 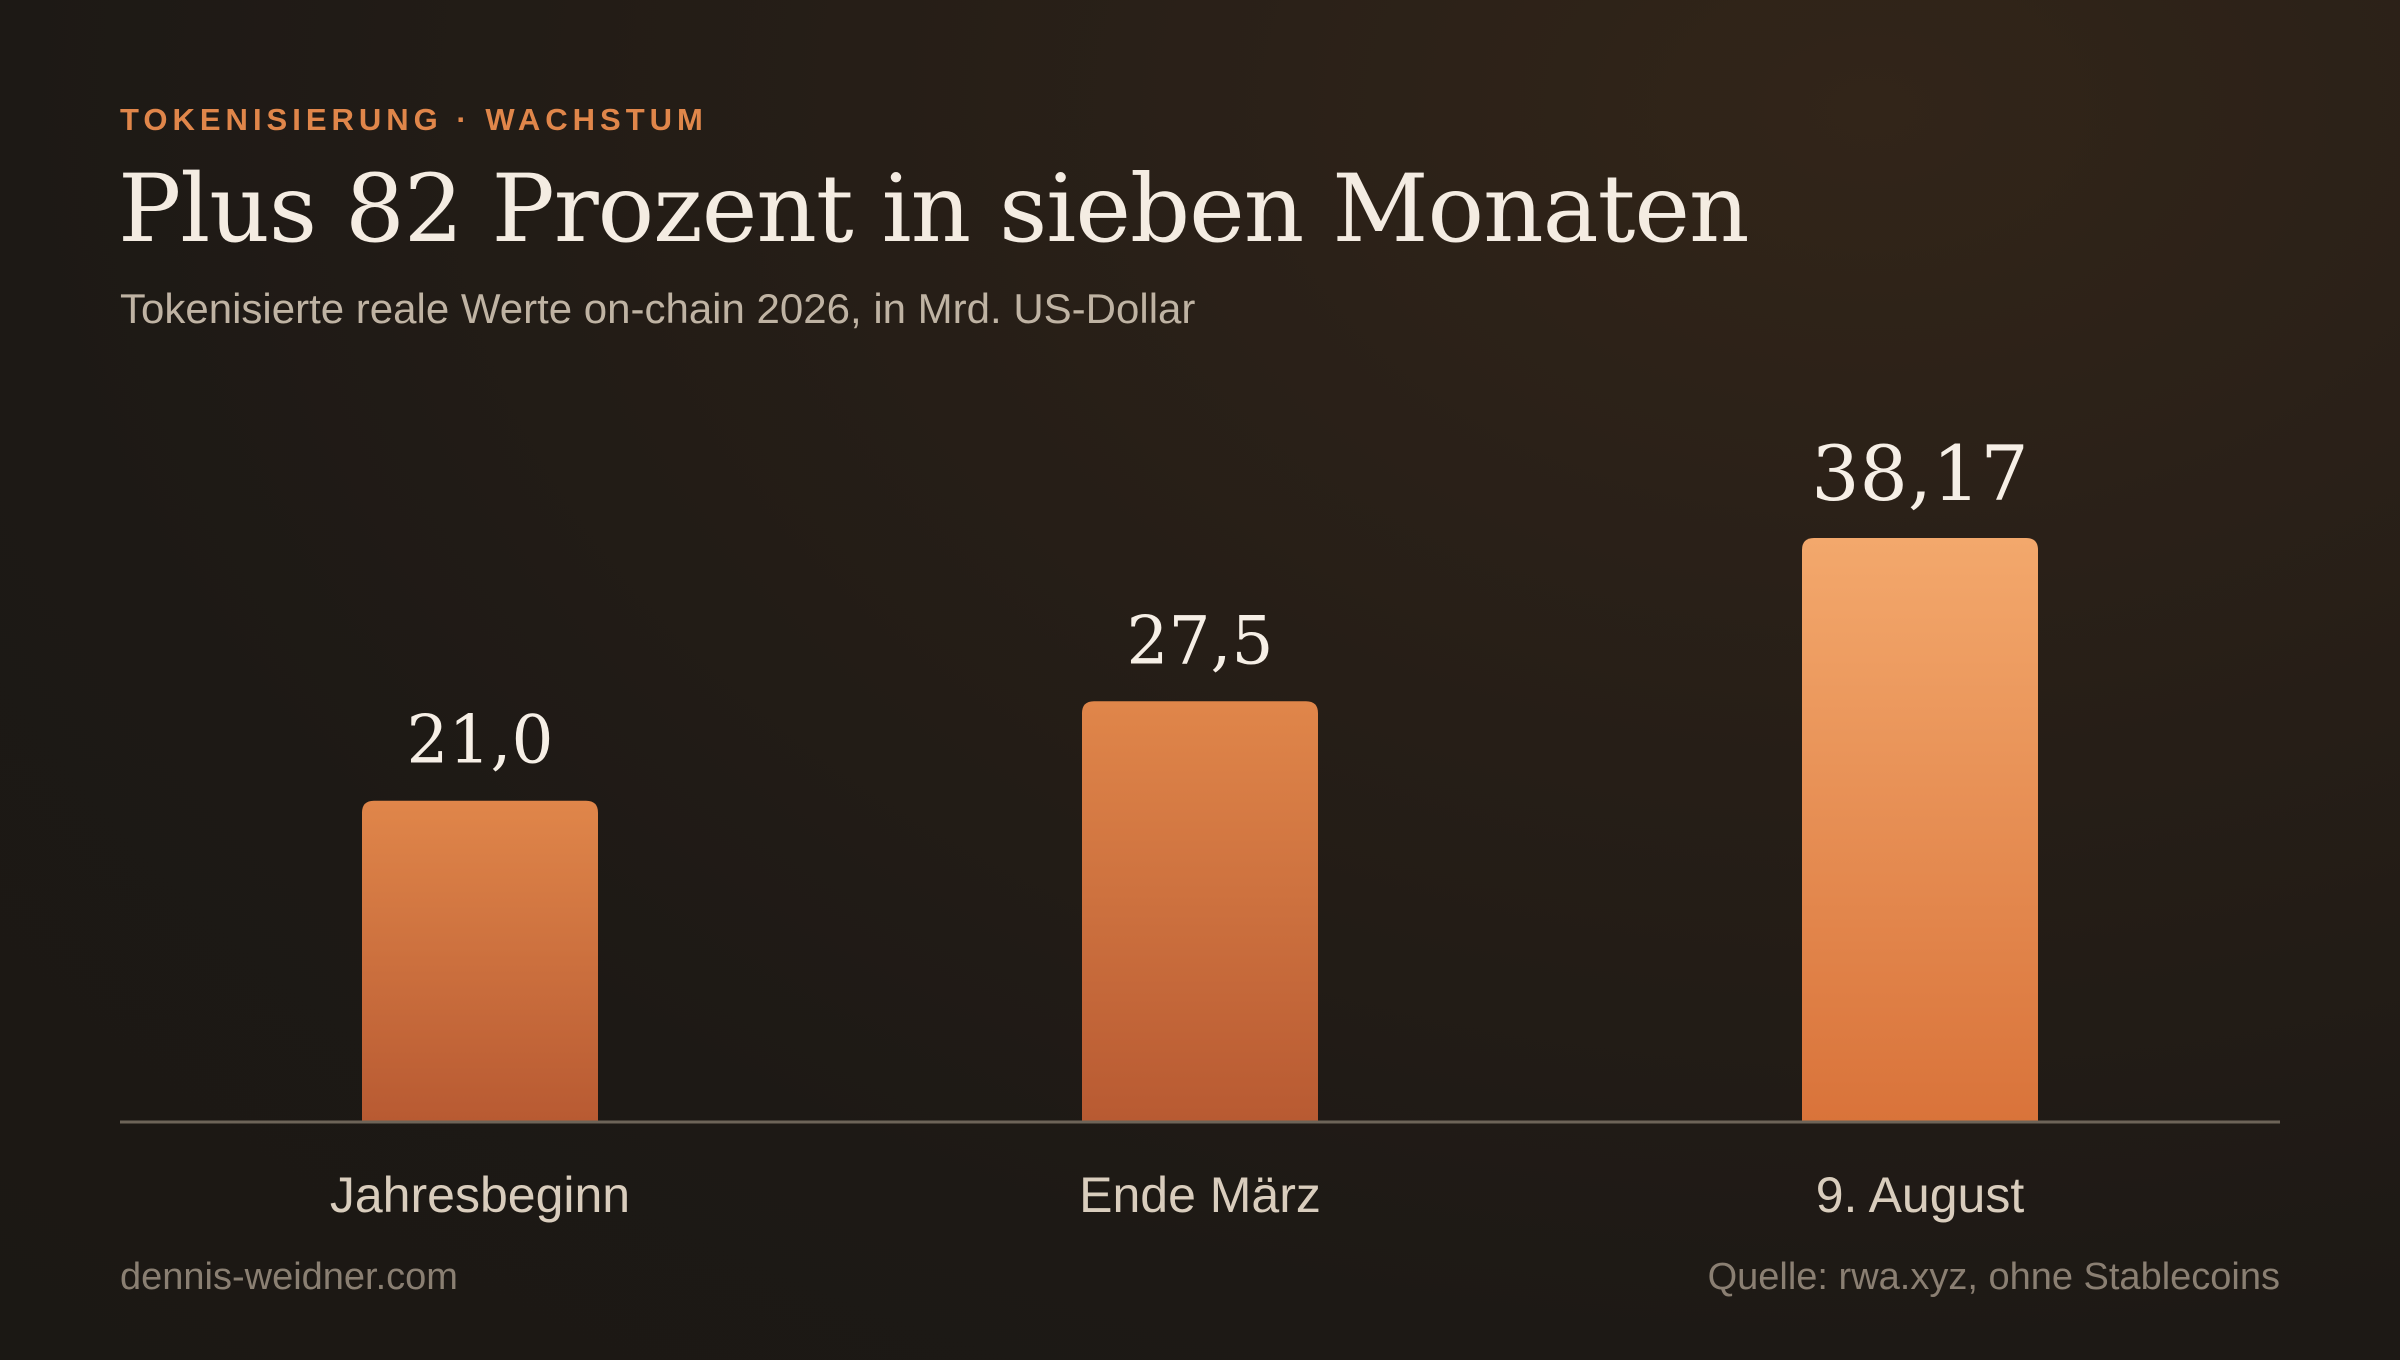 I want to click on value-label-1: 21,0, so click(x=480, y=740).